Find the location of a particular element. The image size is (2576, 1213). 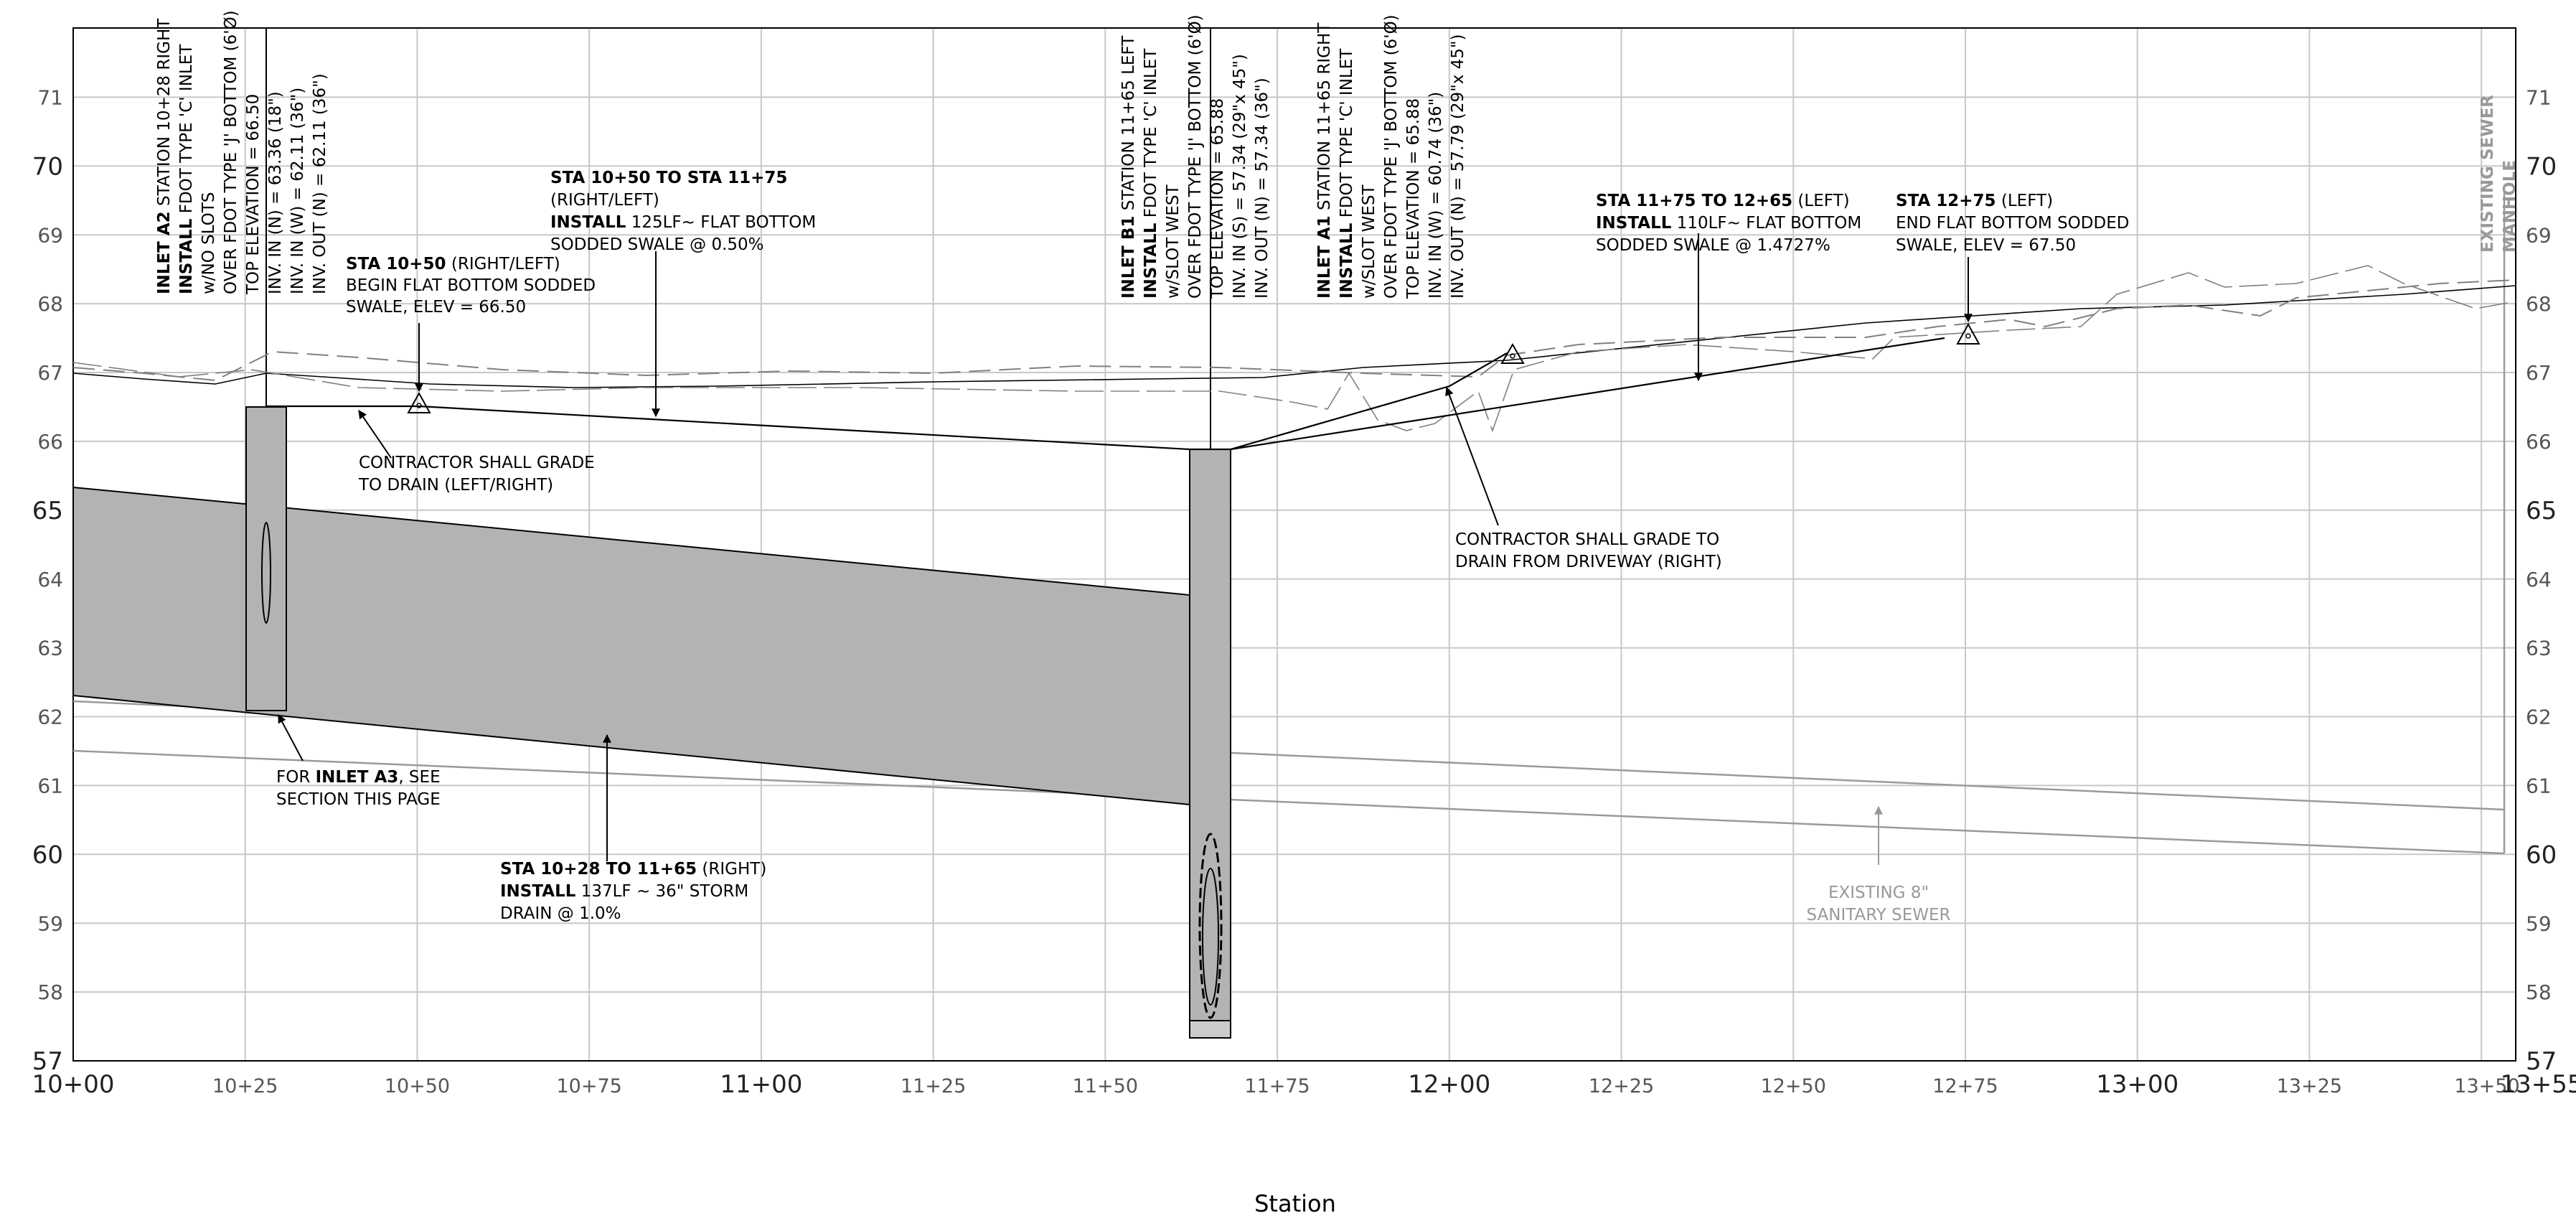

inlet-a2-line4: OVER FDOT TYPE 'J' BOTTOM (6'Ø) is located at coordinates (231, 152).